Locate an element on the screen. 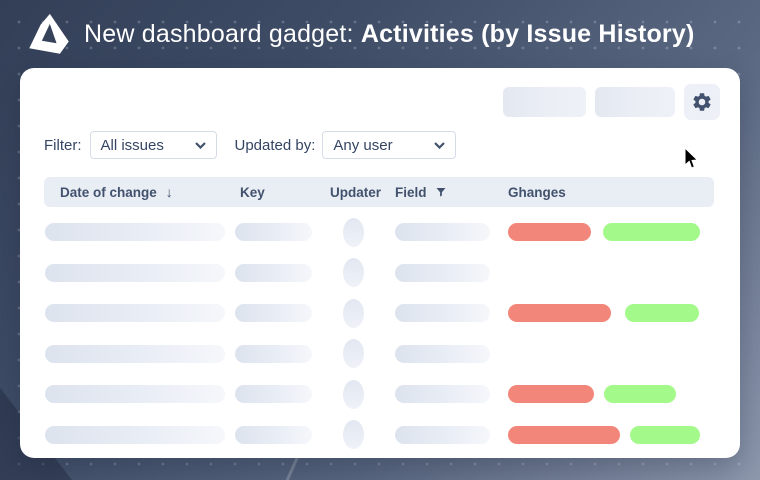 This screenshot has height=480, width=760. filter-bar: Filter: All issues Updated by: Any user is located at coordinates (250, 145).